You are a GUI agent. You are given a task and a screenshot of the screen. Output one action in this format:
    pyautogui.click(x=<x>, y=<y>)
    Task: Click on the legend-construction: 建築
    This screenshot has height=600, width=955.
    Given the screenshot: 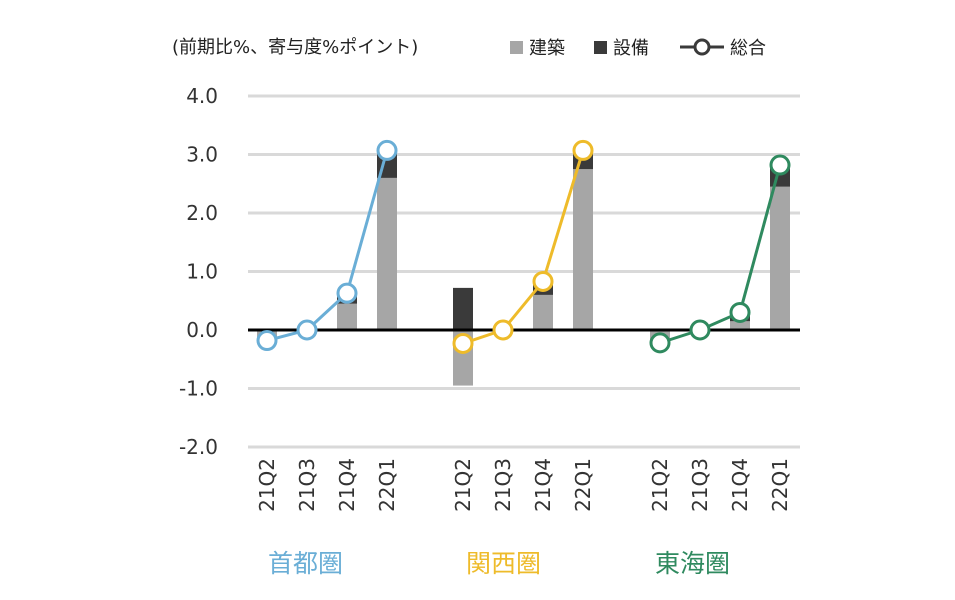 What is the action you would take?
    pyautogui.click(x=537, y=47)
    